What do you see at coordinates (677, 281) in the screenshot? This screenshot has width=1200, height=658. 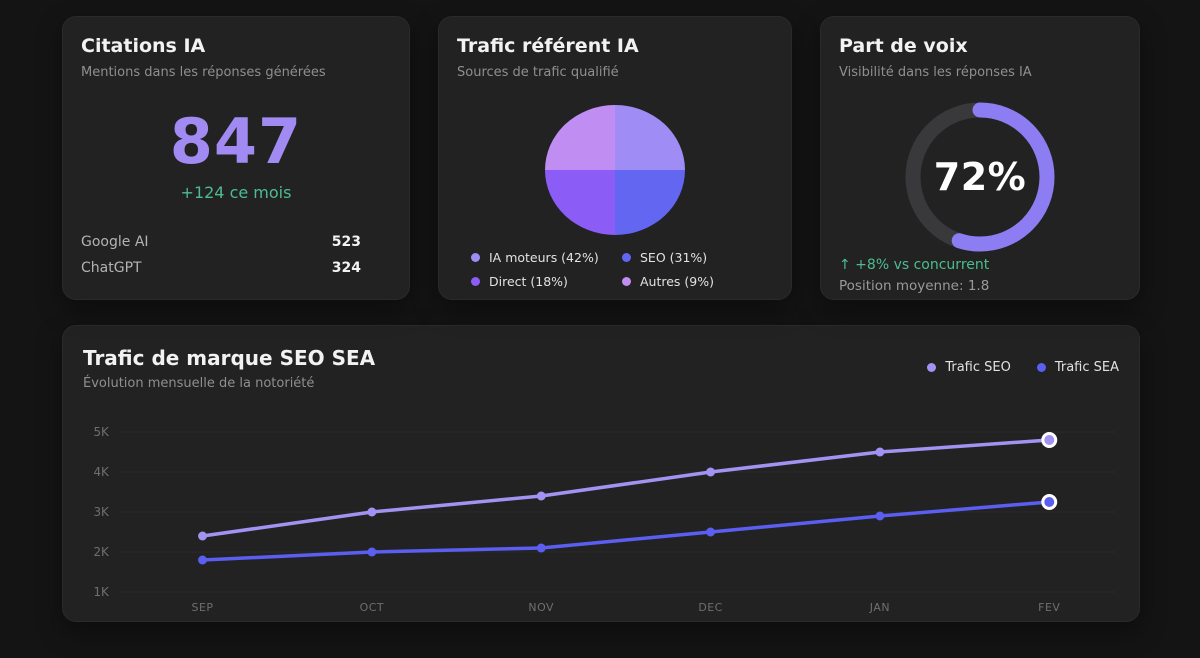 I see `legend-label: Autres (9%)` at bounding box center [677, 281].